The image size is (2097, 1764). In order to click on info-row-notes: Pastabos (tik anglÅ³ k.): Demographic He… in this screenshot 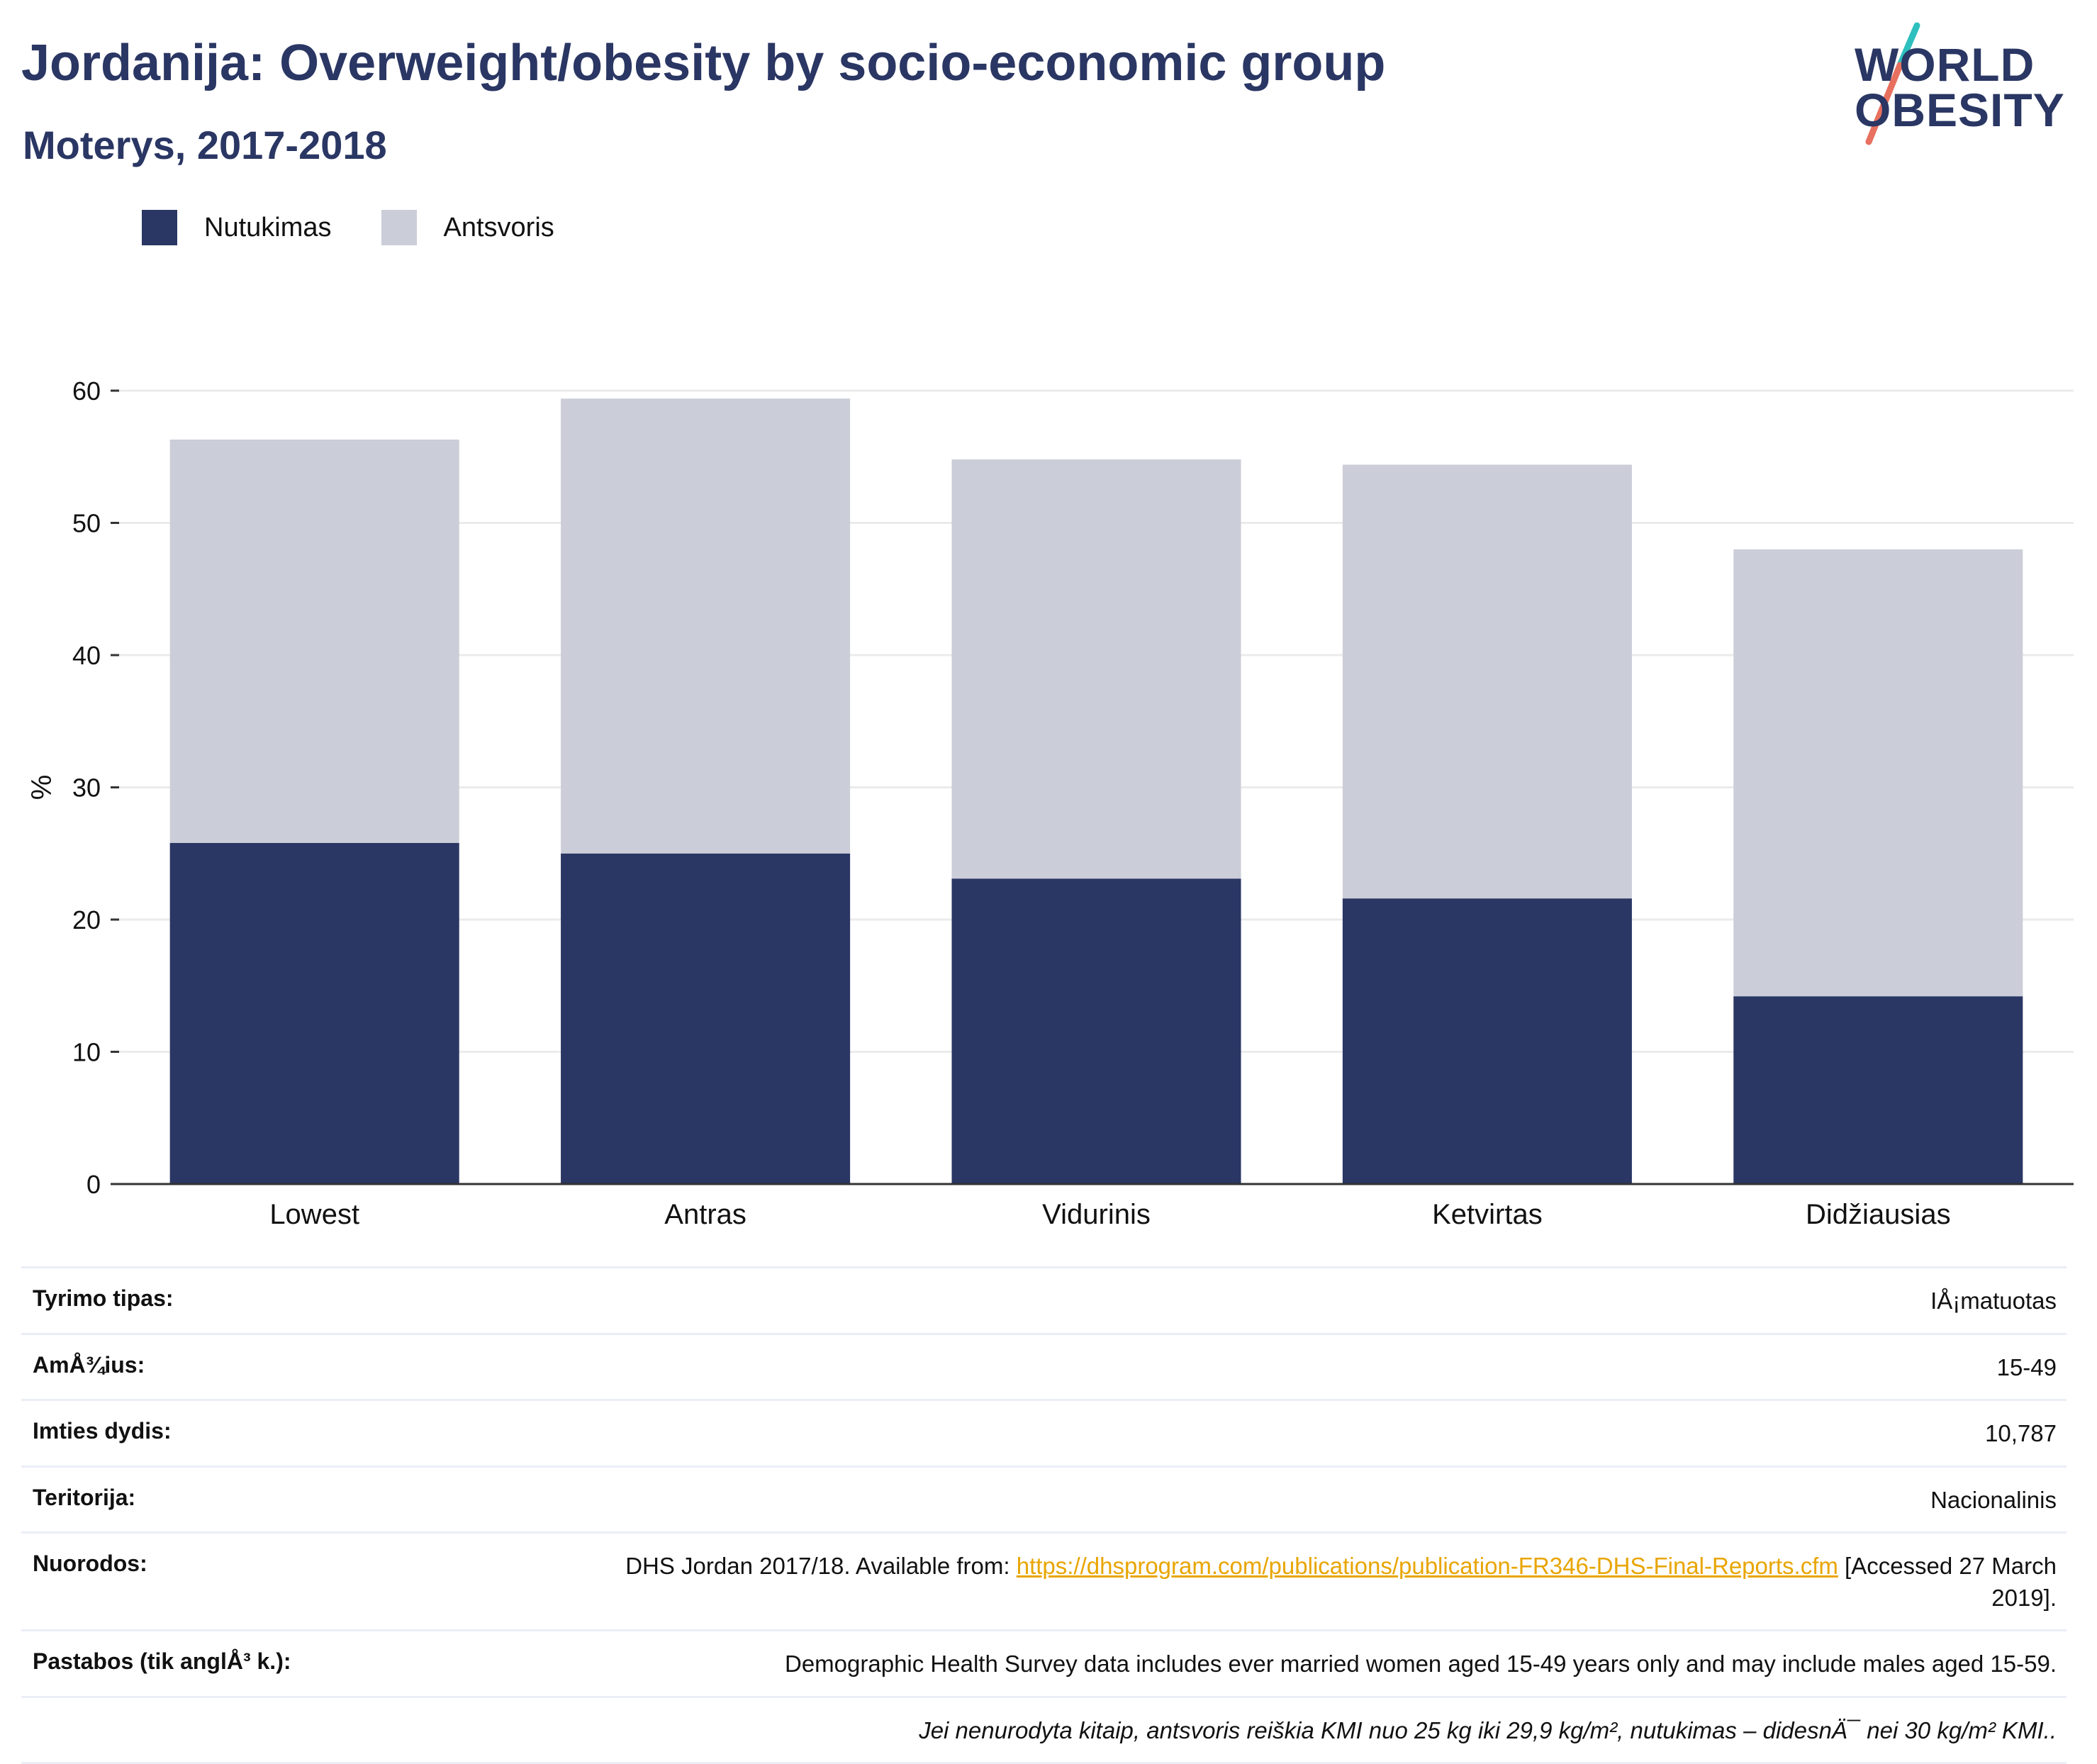, I will do `click(1044, 1662)`.